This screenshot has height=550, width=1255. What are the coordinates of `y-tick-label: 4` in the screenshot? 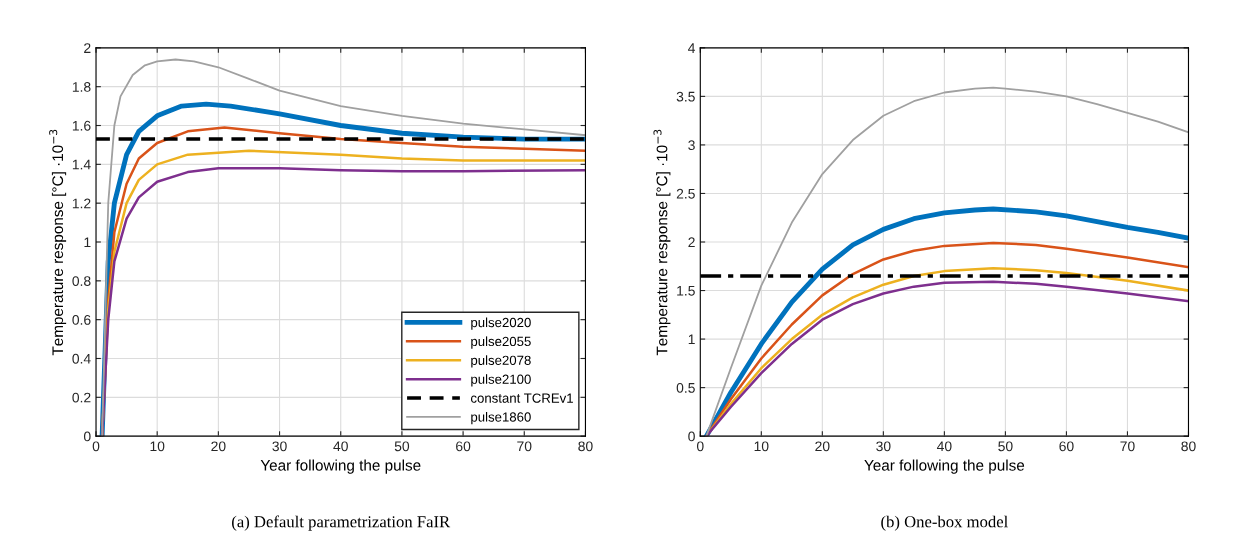 It's located at (692, 48).